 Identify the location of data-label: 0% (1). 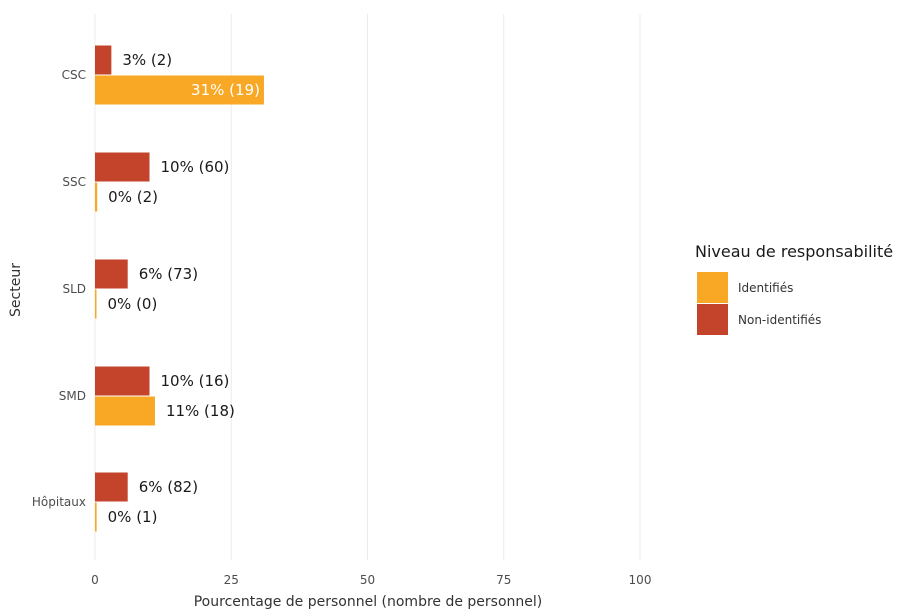
(133, 517).